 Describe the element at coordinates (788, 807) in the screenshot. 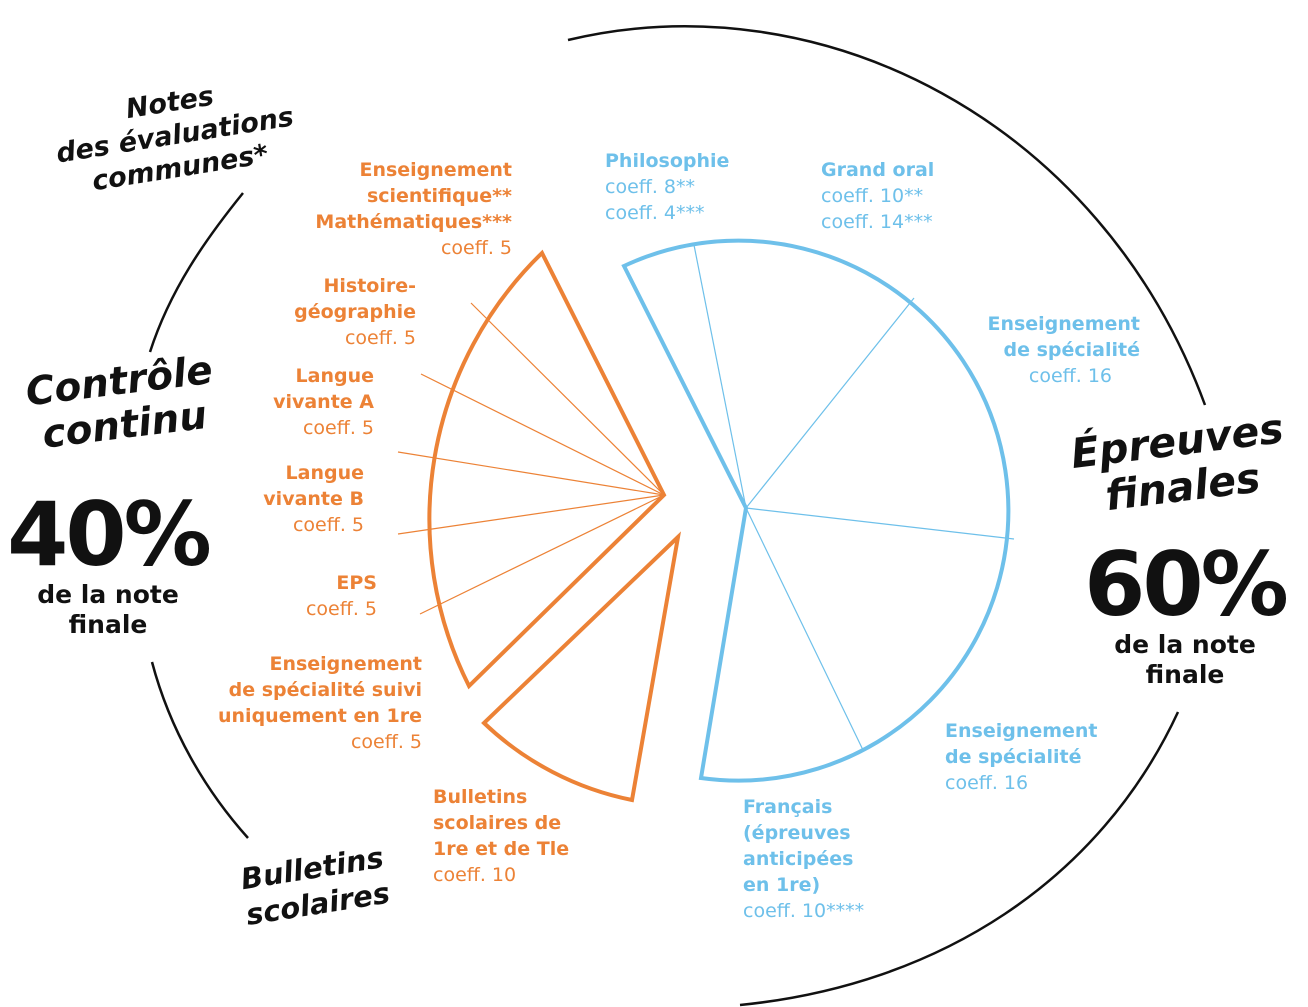

I see `label-title-line: Français` at that location.